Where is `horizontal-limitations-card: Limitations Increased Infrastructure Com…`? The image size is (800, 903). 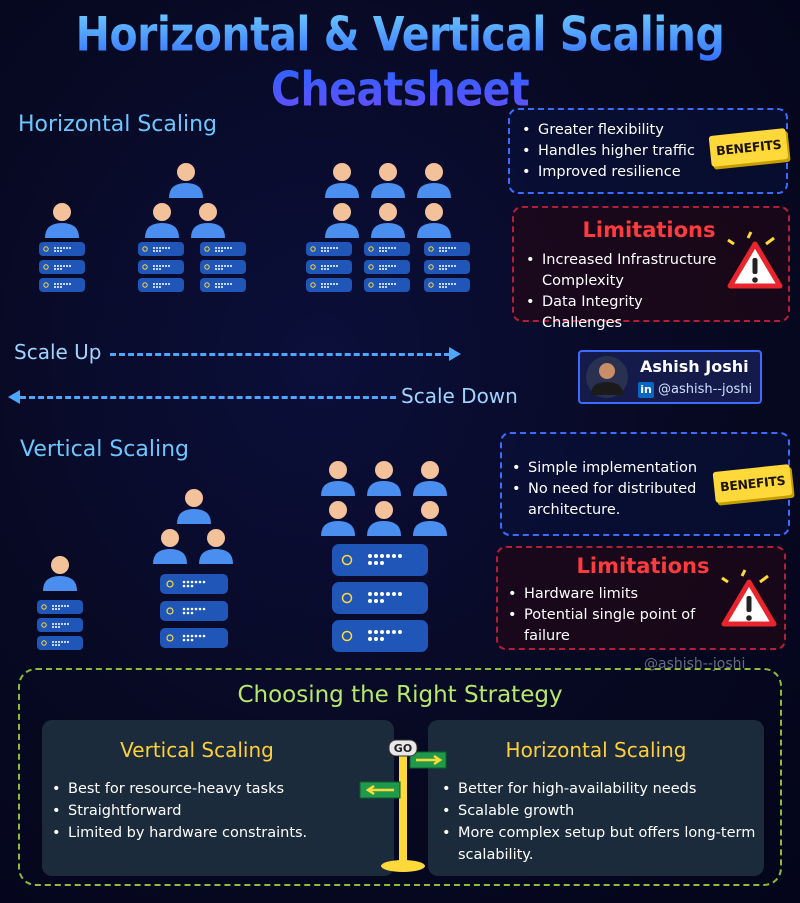
horizontal-limitations-card: Limitations Increased Infrastructure Com… is located at coordinates (651, 268).